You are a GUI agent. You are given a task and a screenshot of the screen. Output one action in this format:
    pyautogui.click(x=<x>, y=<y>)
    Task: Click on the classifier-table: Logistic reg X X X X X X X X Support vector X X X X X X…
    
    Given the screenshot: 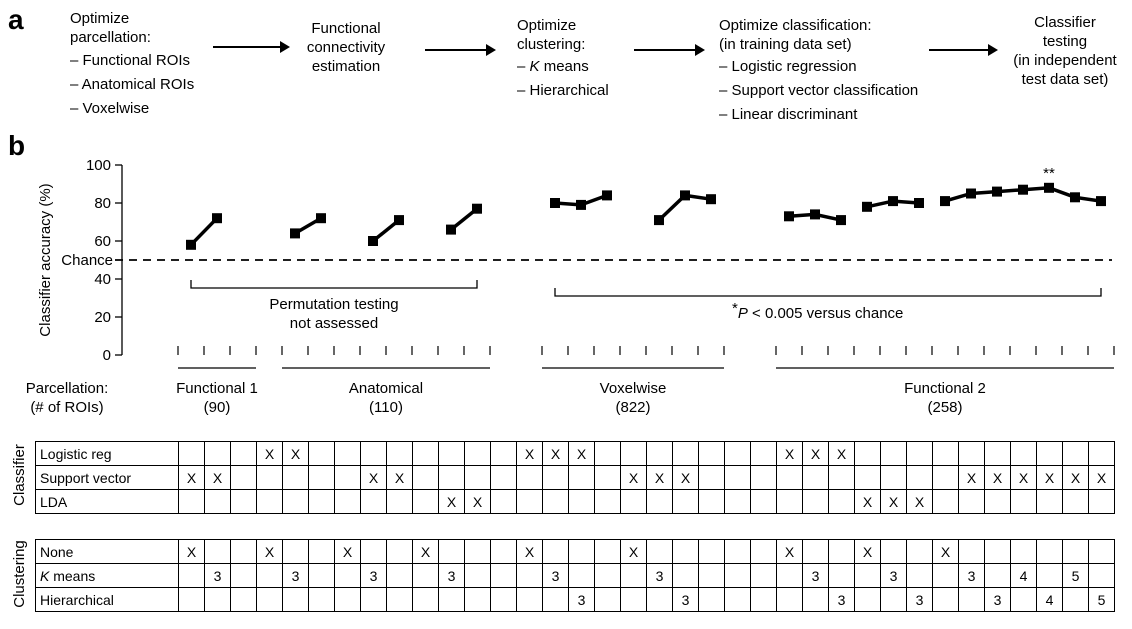 What is the action you would take?
    pyautogui.click(x=575, y=477)
    